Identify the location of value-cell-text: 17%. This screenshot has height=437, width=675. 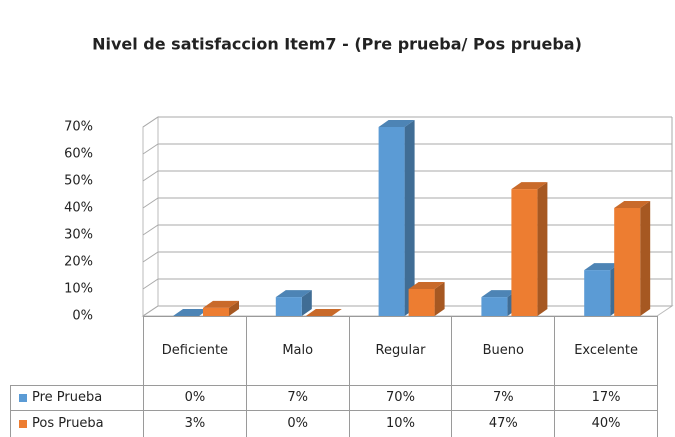
(606, 397).